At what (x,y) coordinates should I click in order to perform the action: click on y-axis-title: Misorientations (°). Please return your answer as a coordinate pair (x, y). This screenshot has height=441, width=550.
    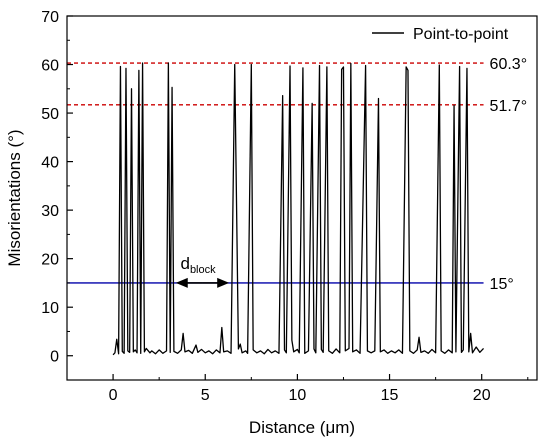
    Looking at the image, I should click on (14, 197).